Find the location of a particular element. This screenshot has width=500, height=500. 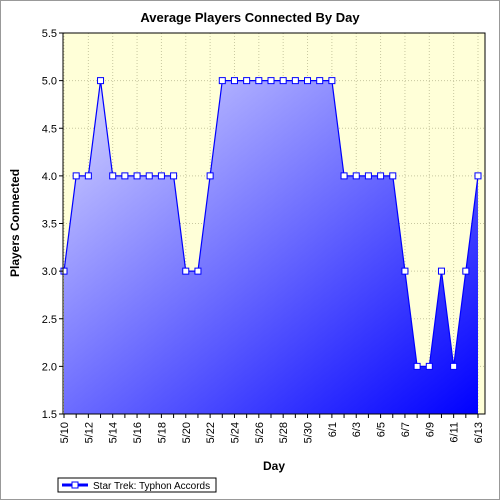

legend: Star Trek: Typhon Accords is located at coordinates (137, 485).